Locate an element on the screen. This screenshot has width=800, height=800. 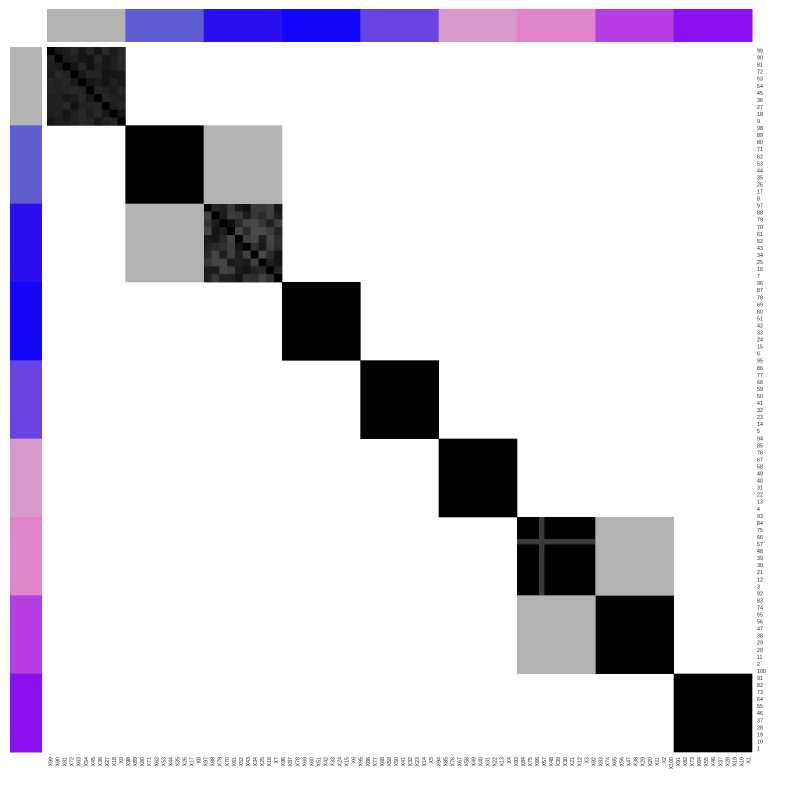
column-label: X4 is located at coordinates (510, 760).